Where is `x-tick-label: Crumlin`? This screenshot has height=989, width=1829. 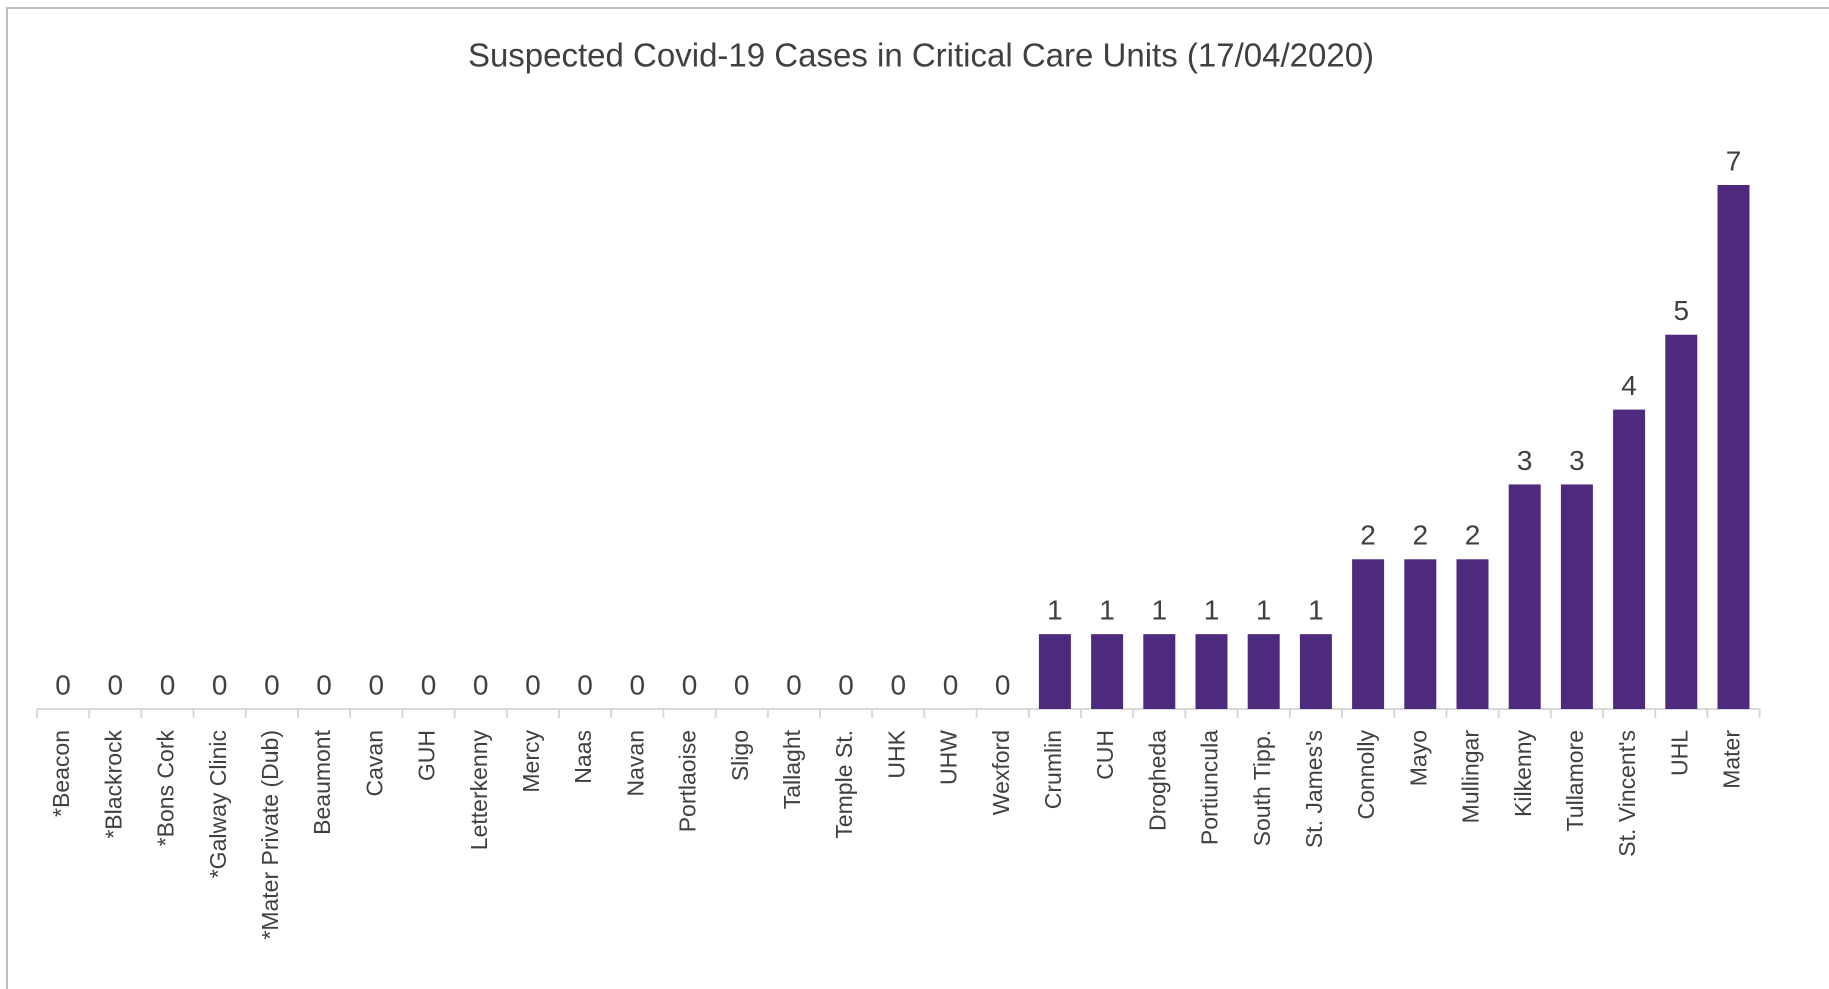
x-tick-label: Crumlin is located at coordinates (1053, 769).